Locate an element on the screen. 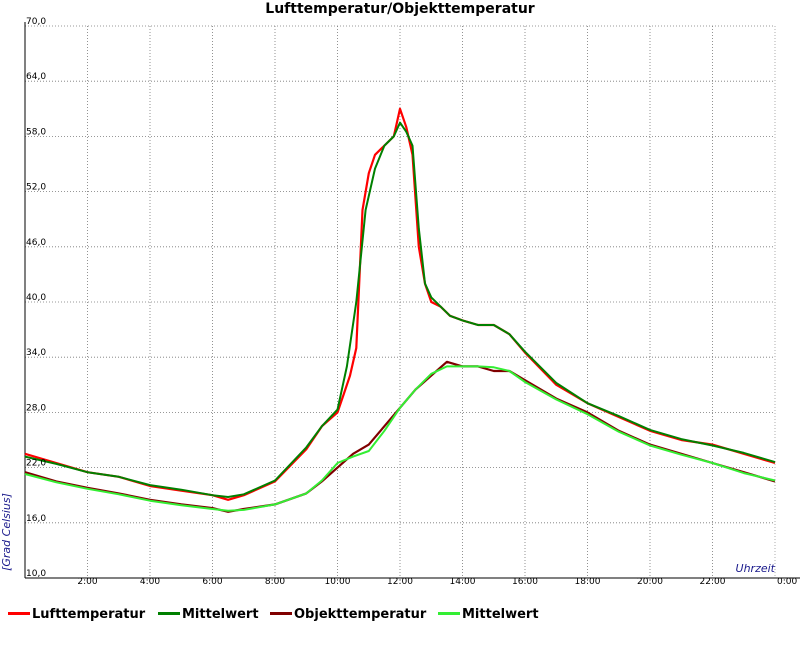  chart-title: Lufttemperatur/Objekttemperatur is located at coordinates (400, 9).